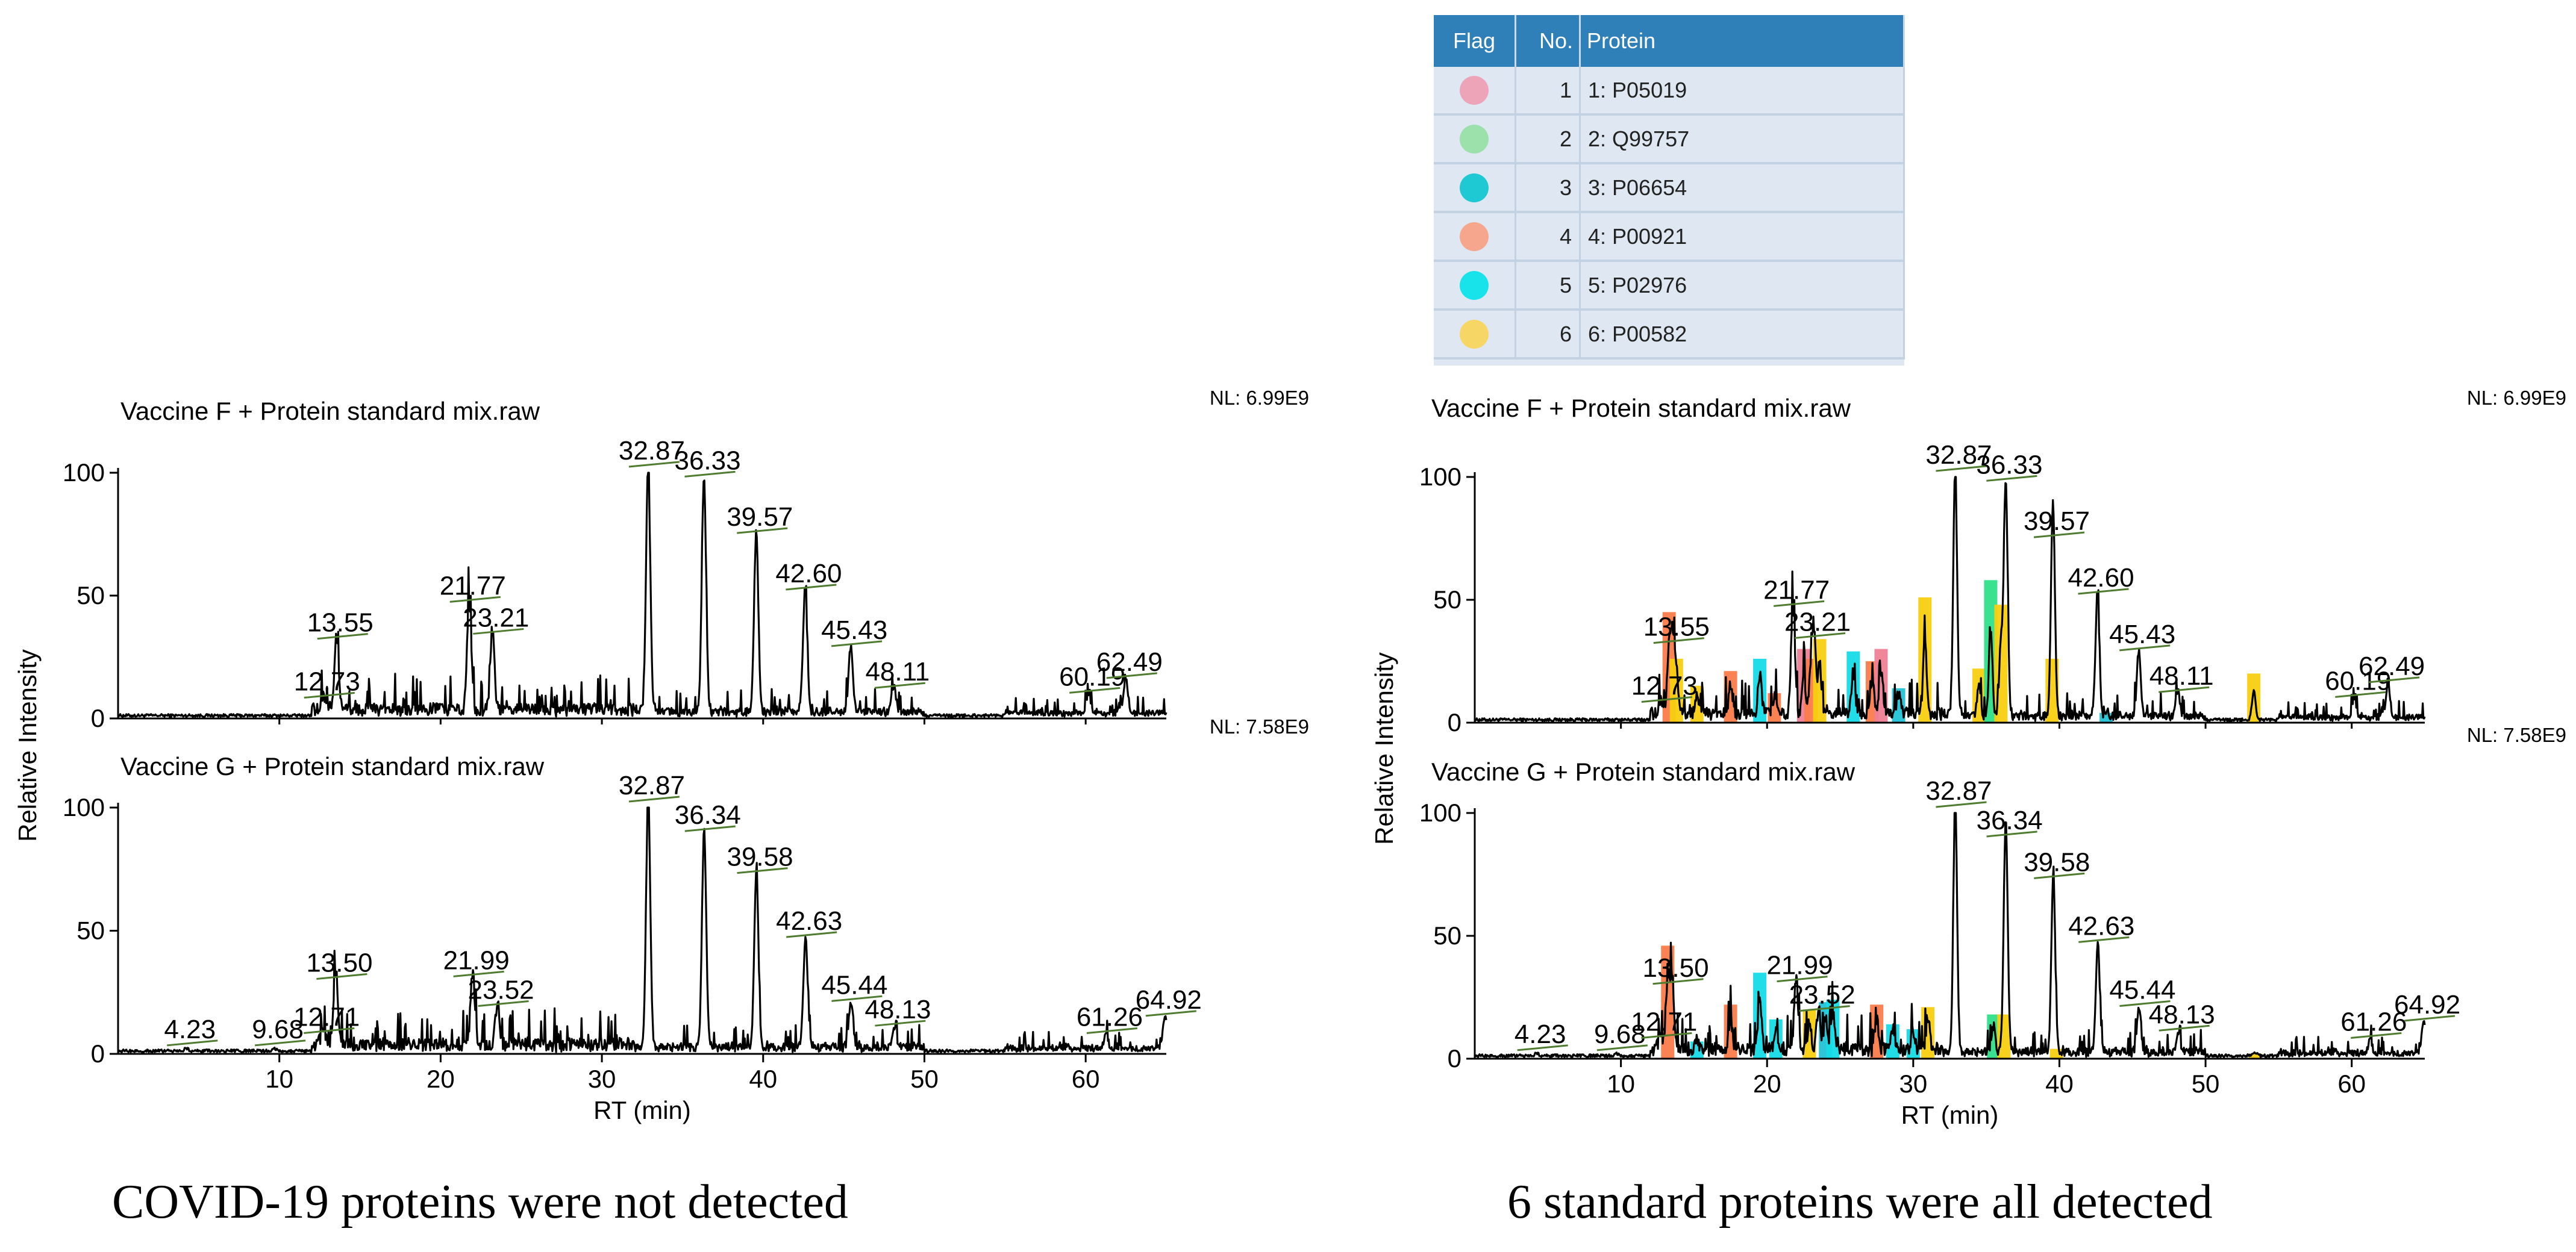 Image resolution: width=2576 pixels, height=1252 pixels. I want to click on peak-label: 39.58, so click(2057, 862).